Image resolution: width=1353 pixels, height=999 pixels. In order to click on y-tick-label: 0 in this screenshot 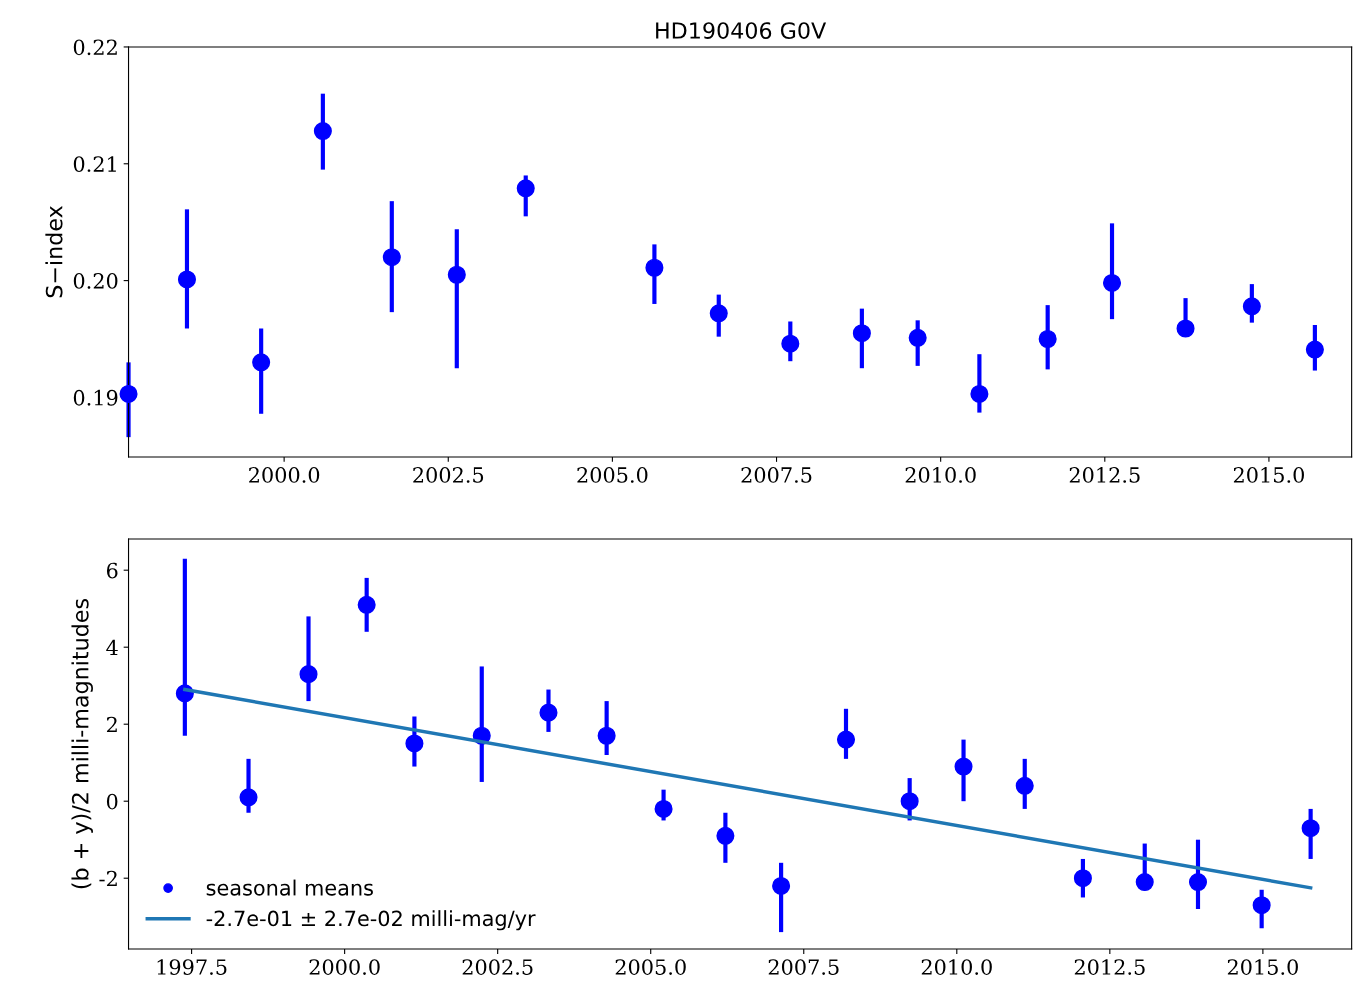, I will do `click(112, 801)`.